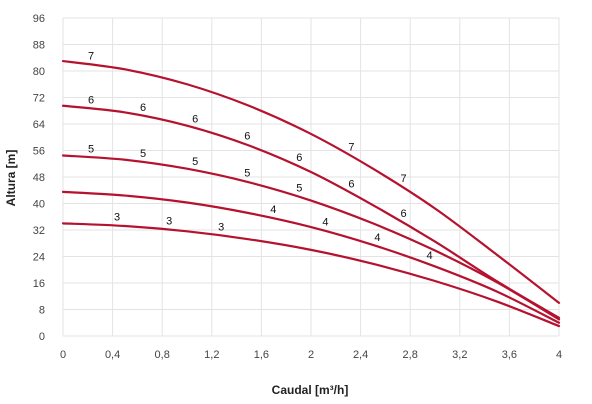  Describe the element at coordinates (63, 355) in the screenshot. I see `x-tick-label: 0` at that location.